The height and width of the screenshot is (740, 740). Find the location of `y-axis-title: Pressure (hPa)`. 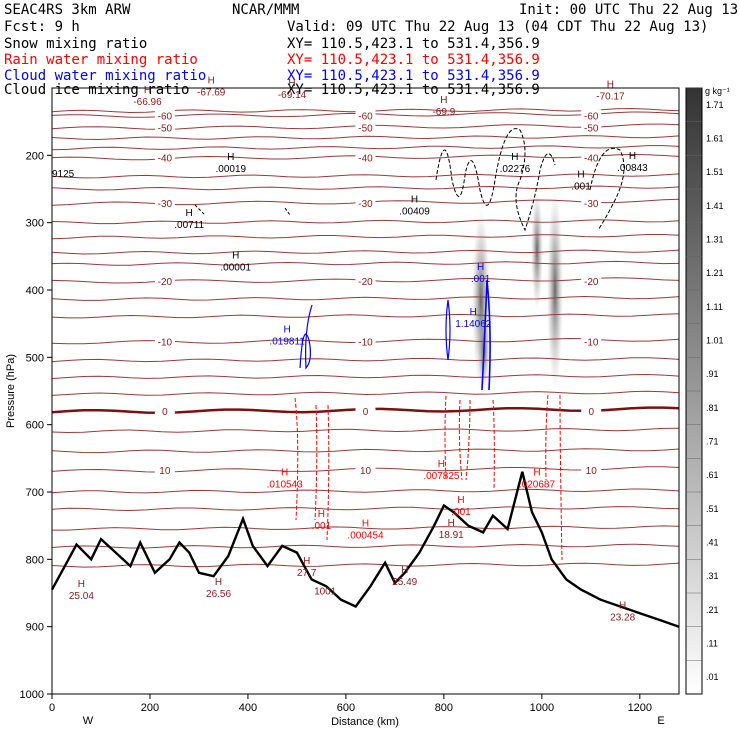

y-axis-title: Pressure (hPa) is located at coordinates (11, 391).